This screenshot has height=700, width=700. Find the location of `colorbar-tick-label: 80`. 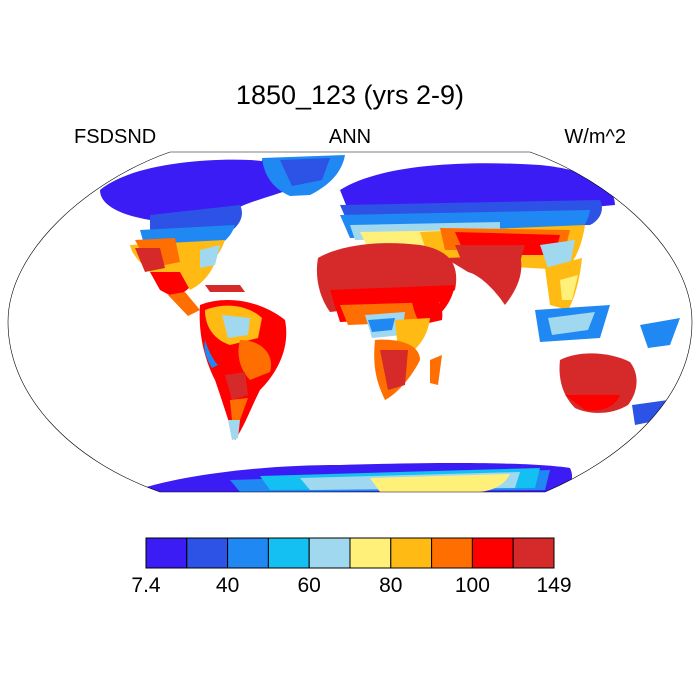

colorbar-tick-label: 80 is located at coordinates (391, 585).